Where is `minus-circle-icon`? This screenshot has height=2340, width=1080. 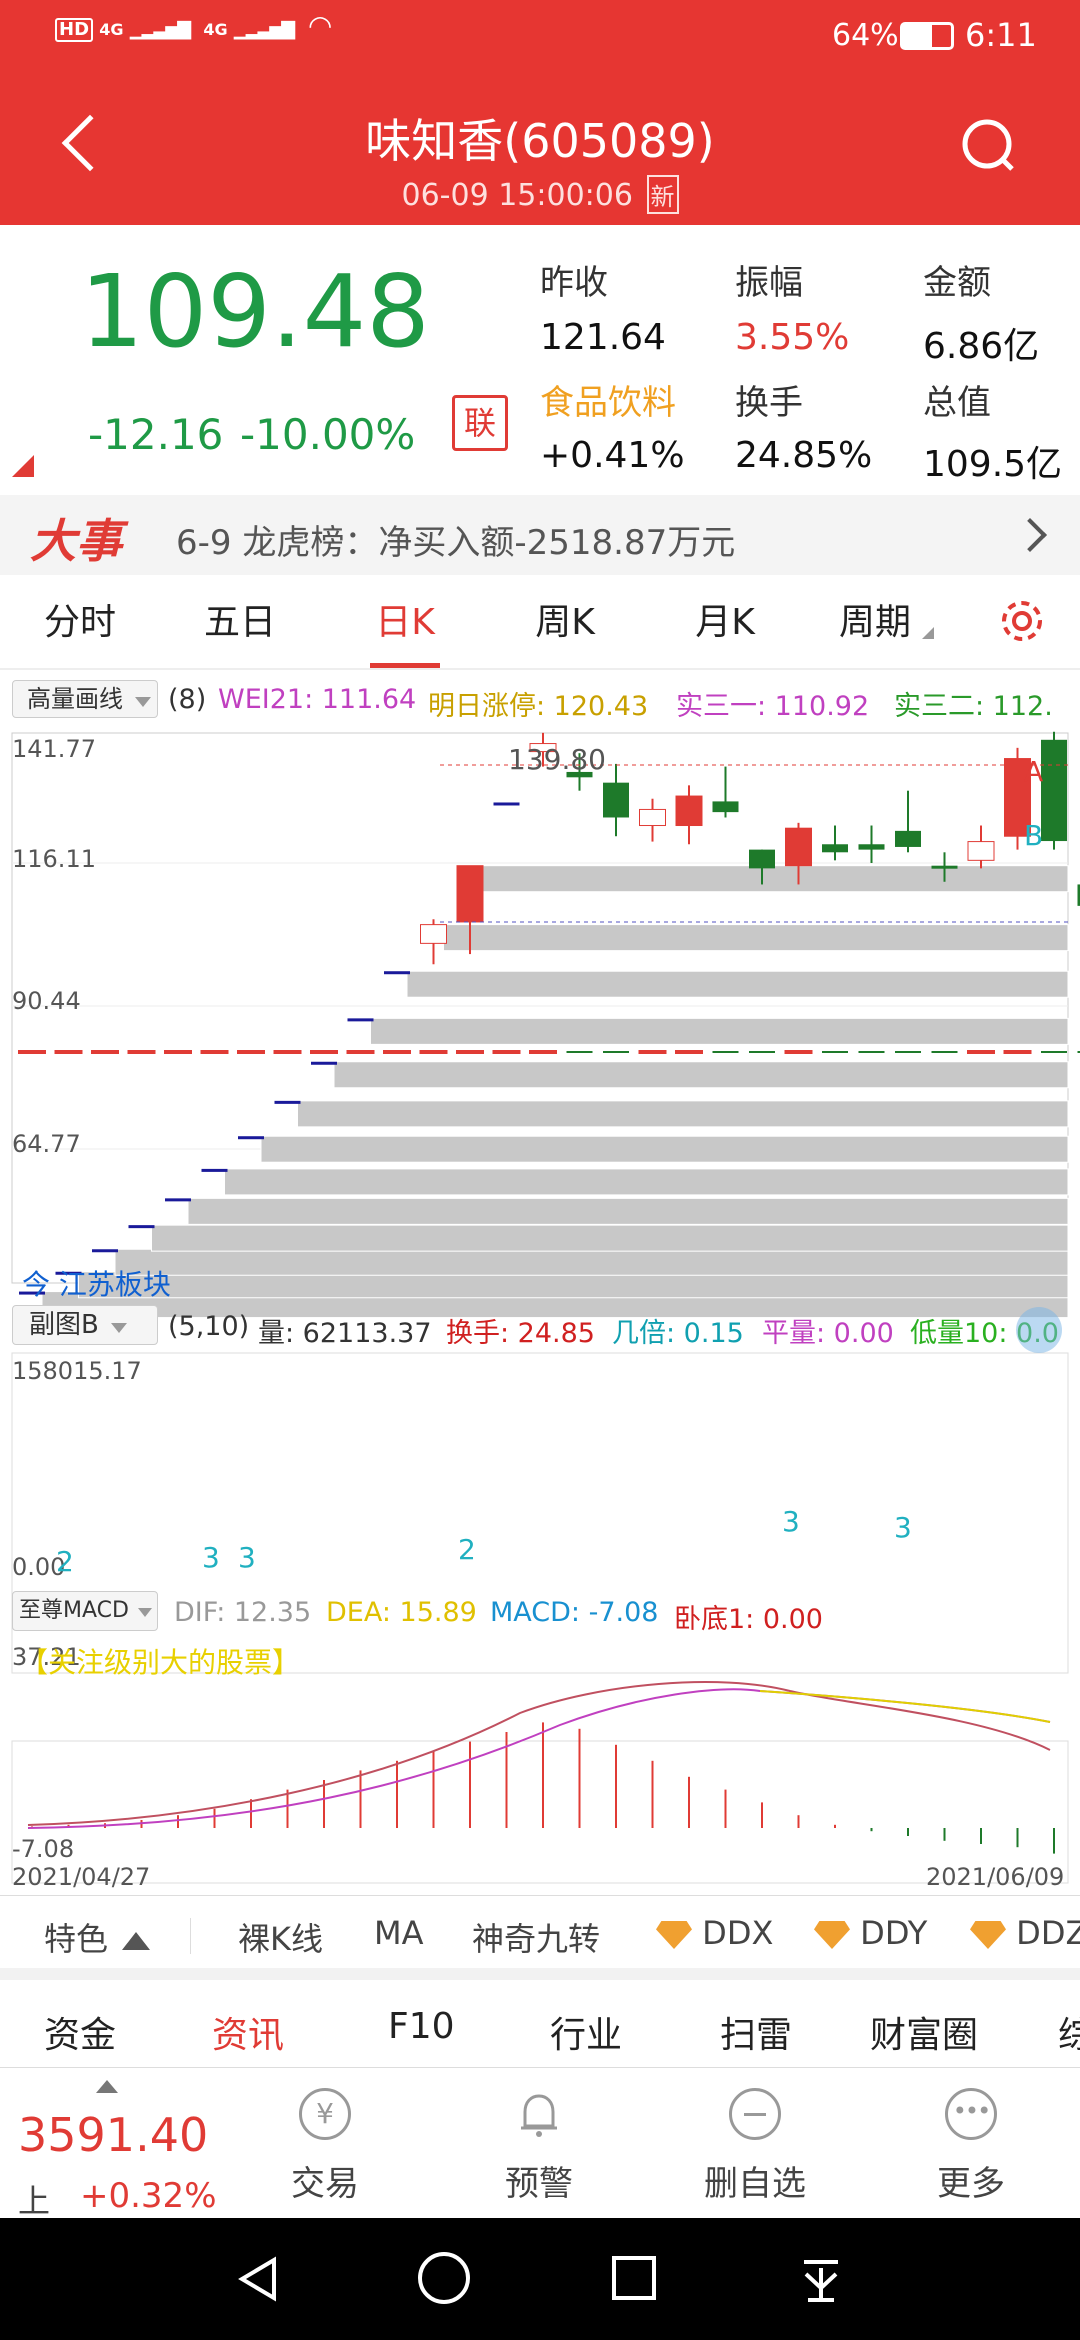 minus-circle-icon is located at coordinates (755, 2114).